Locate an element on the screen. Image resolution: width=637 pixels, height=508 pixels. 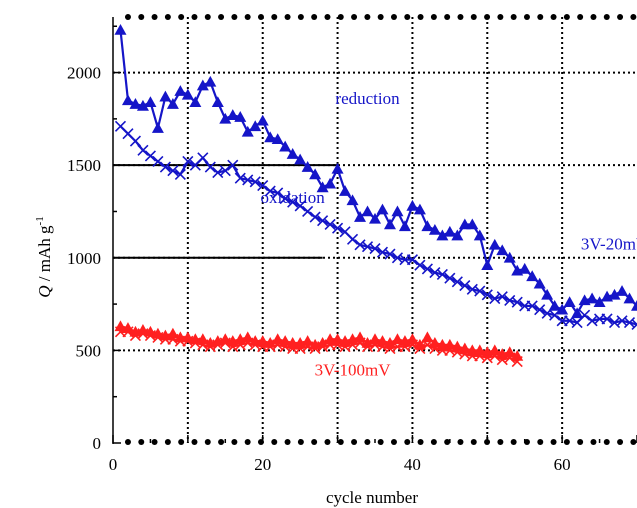
y-tick-label: 500 is located at coordinates (89, 350).